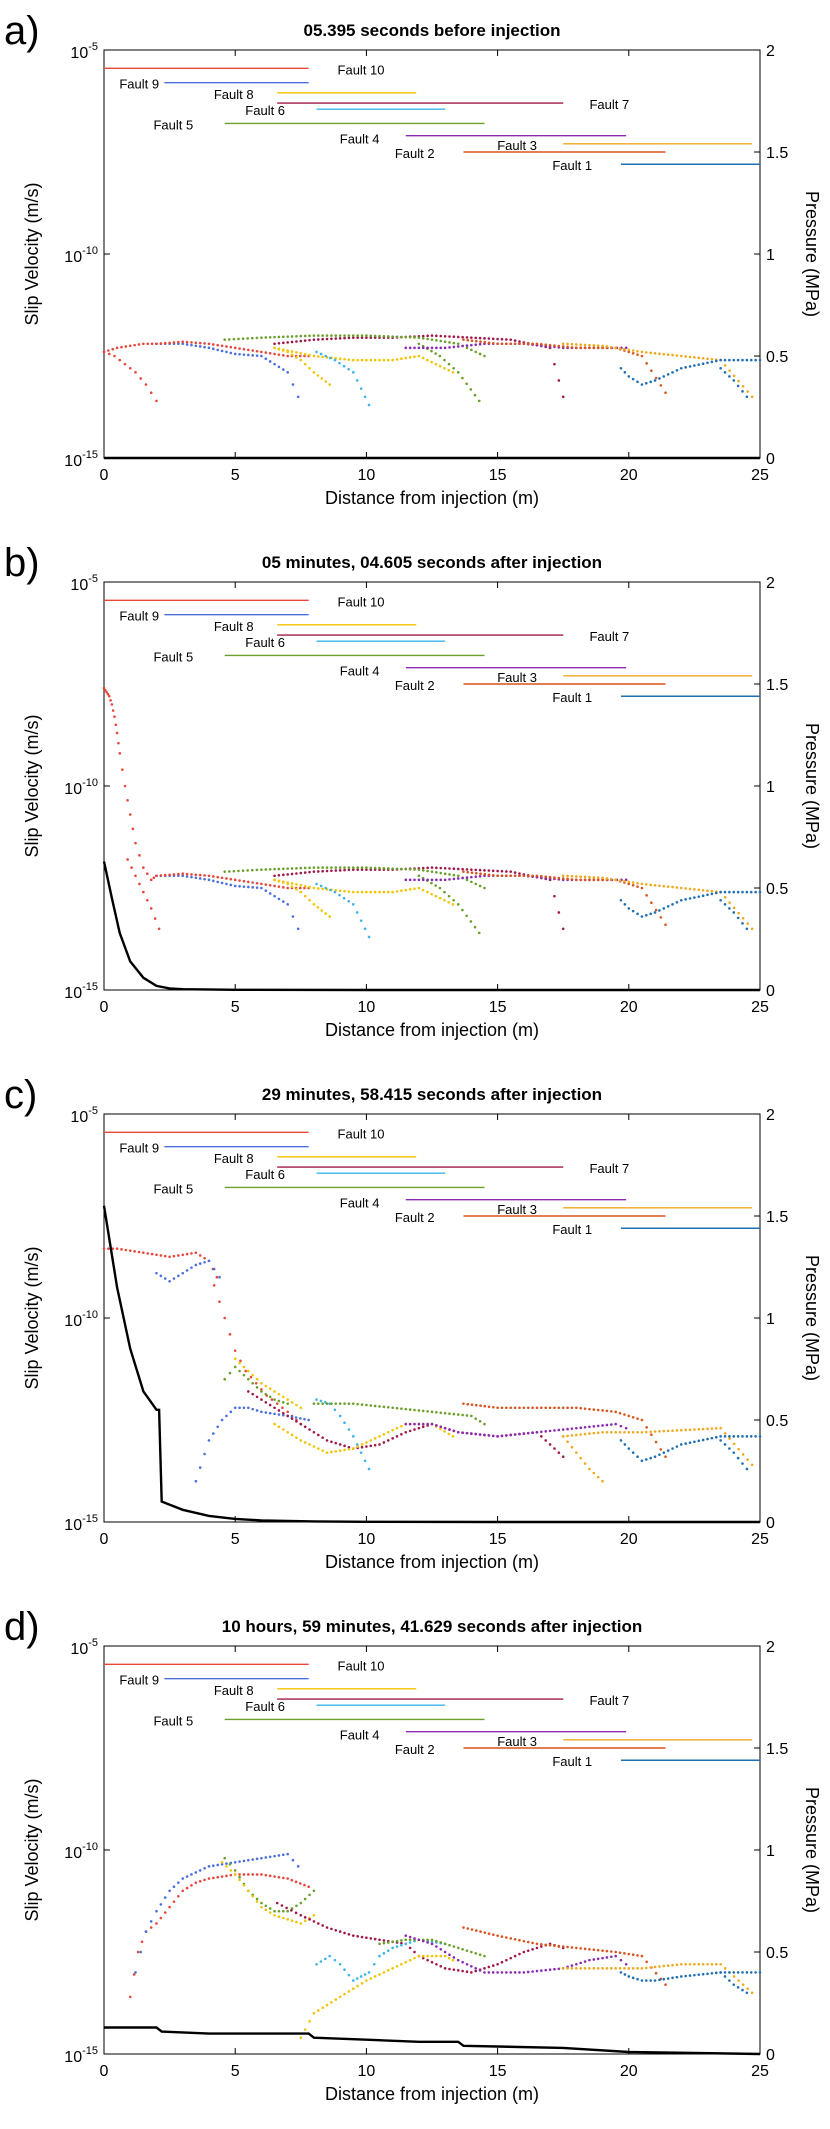 This screenshot has width=830, height=2129. What do you see at coordinates (235, 475) in the screenshot?
I see `x-tick-label: 5` at bounding box center [235, 475].